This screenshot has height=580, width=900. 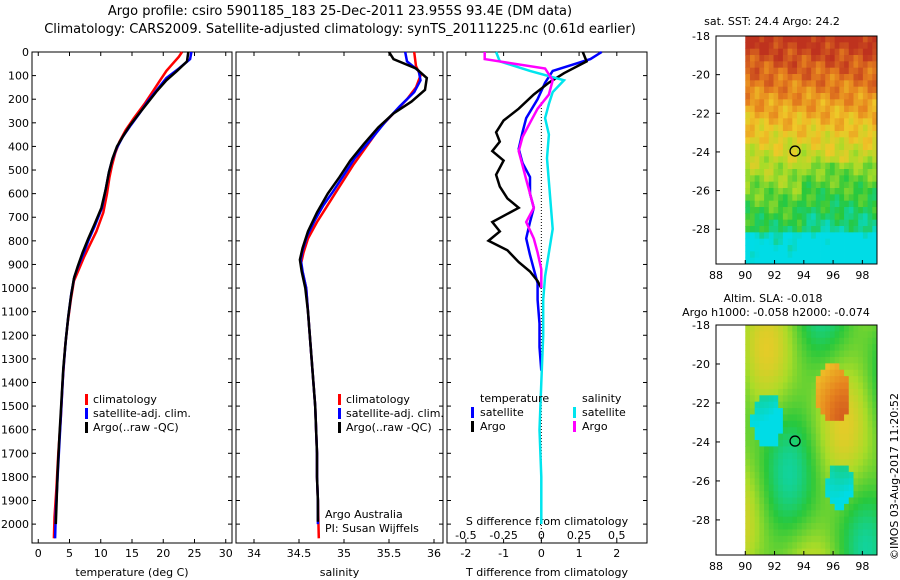 I want to click on top-x-tick-label: -0.5, so click(x=465, y=535).